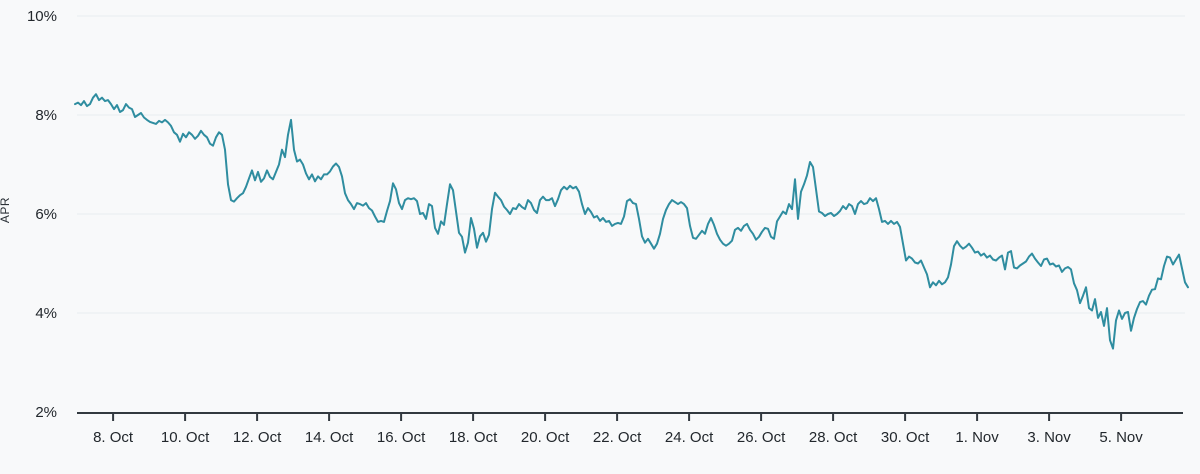 Image resolution: width=1200 pixels, height=474 pixels. I want to click on x-axis-label: 24. Oct, so click(689, 437).